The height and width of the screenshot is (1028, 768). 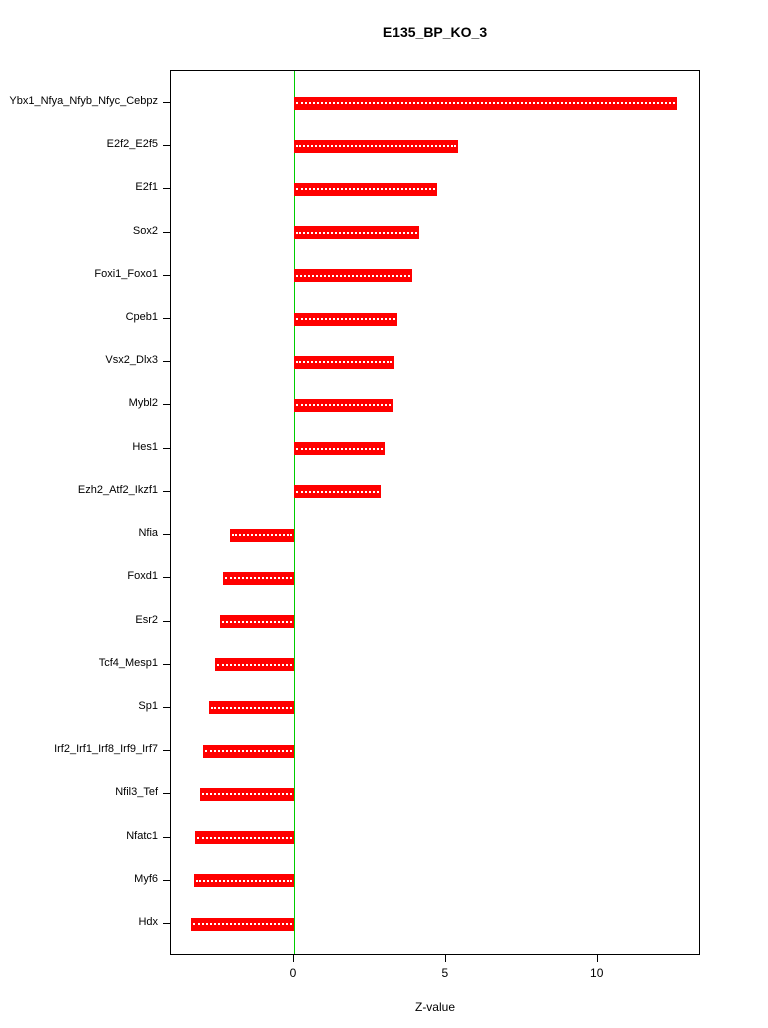 What do you see at coordinates (146, 619) in the screenshot?
I see `category-label: Esr2` at bounding box center [146, 619].